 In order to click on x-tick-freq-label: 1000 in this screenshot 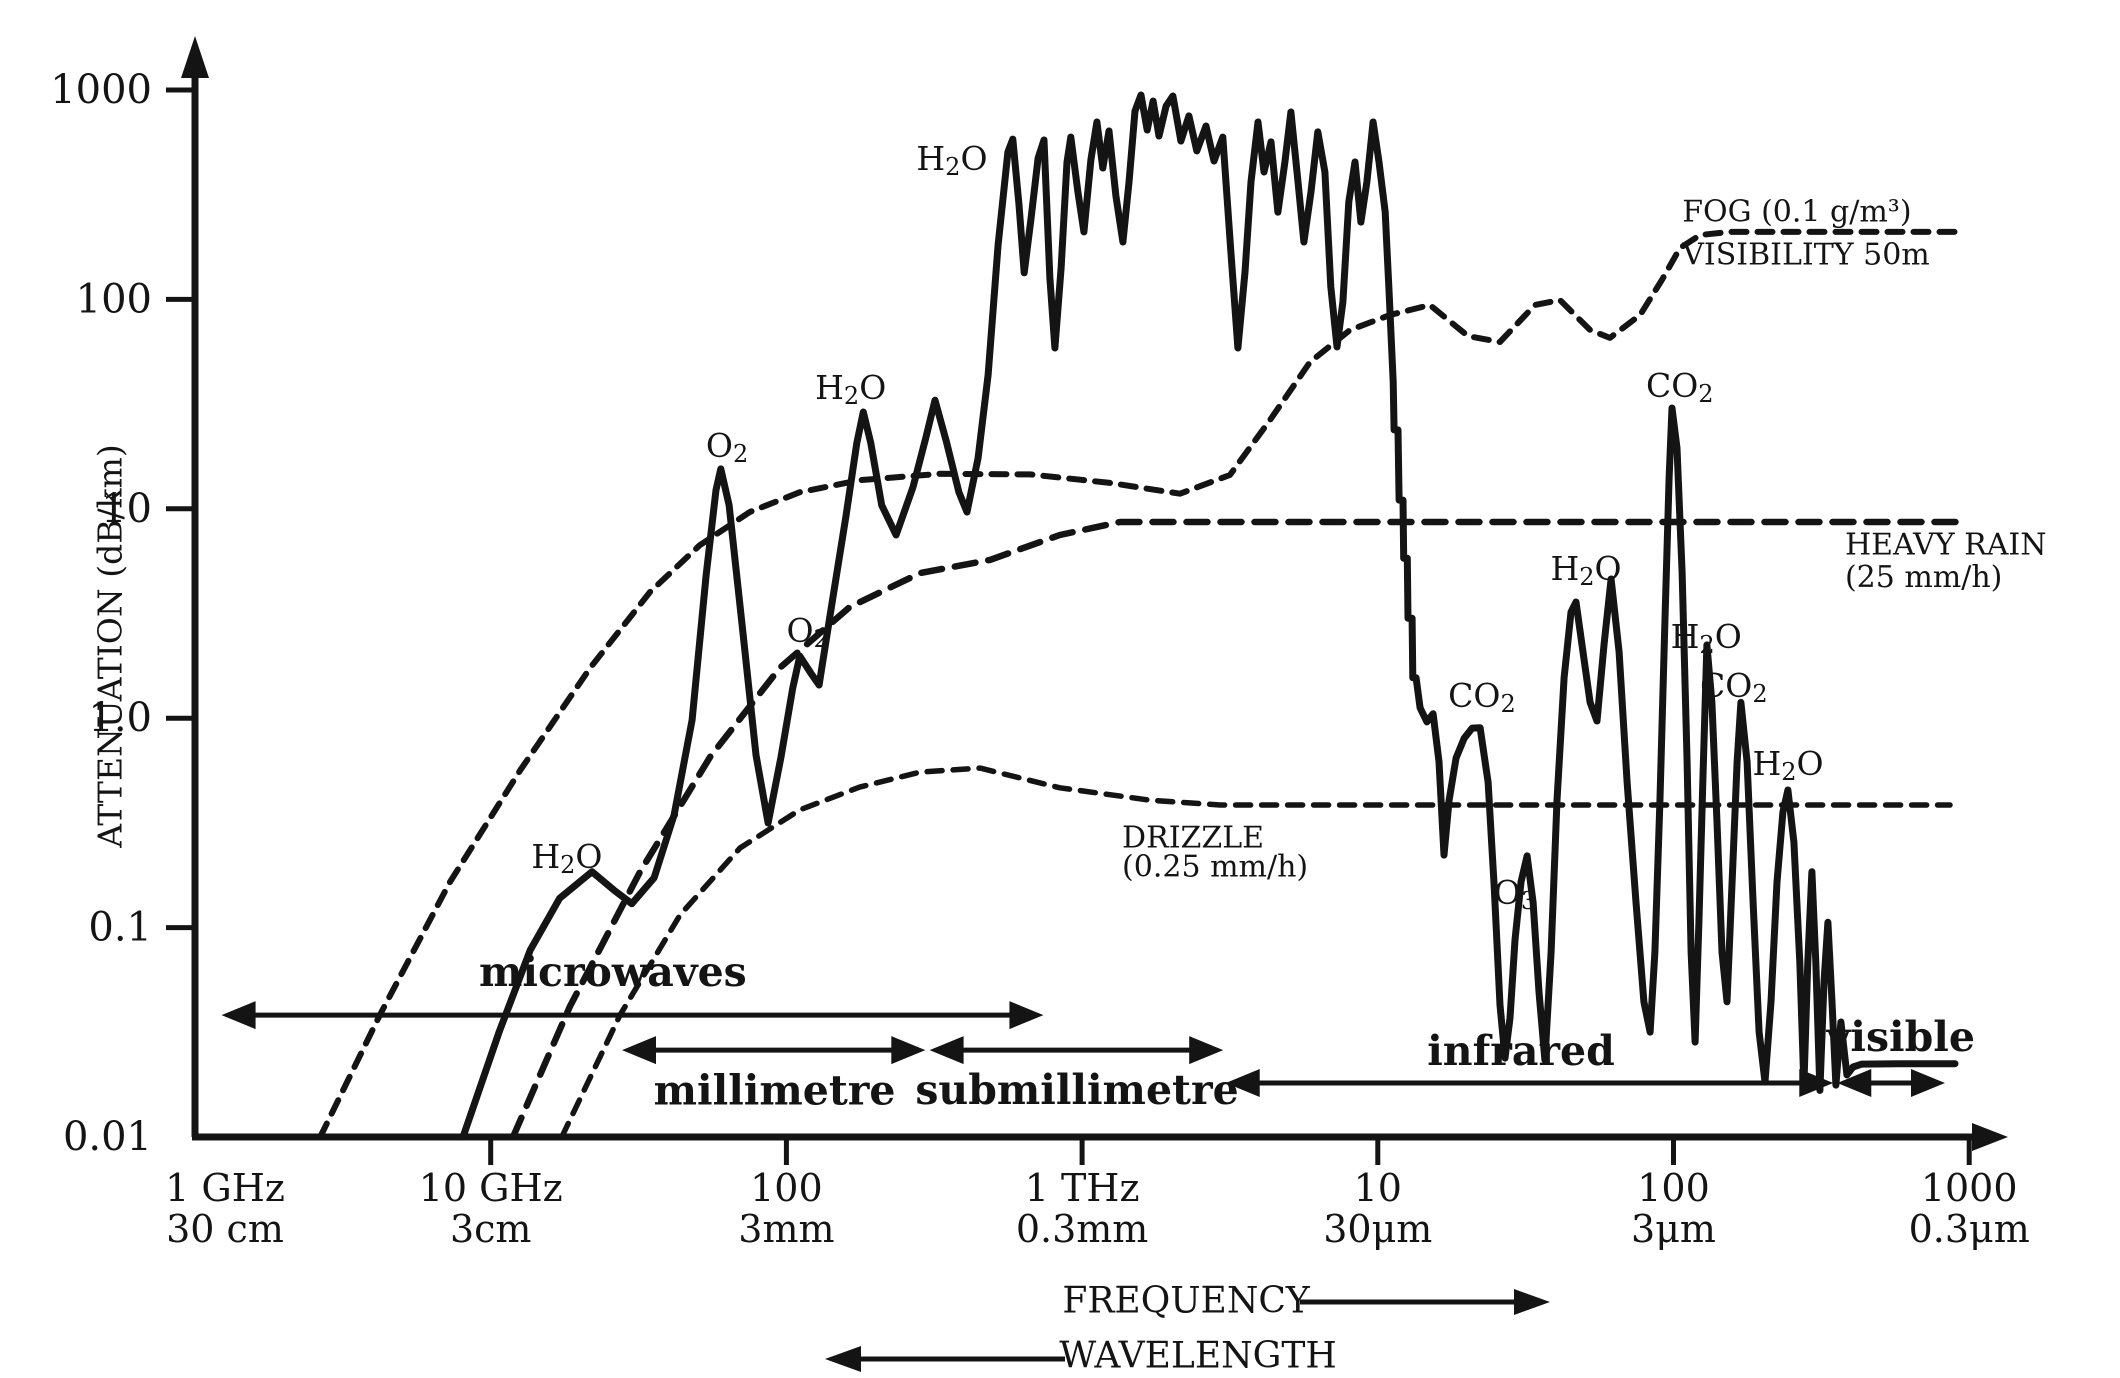, I will do `click(1969, 1188)`.